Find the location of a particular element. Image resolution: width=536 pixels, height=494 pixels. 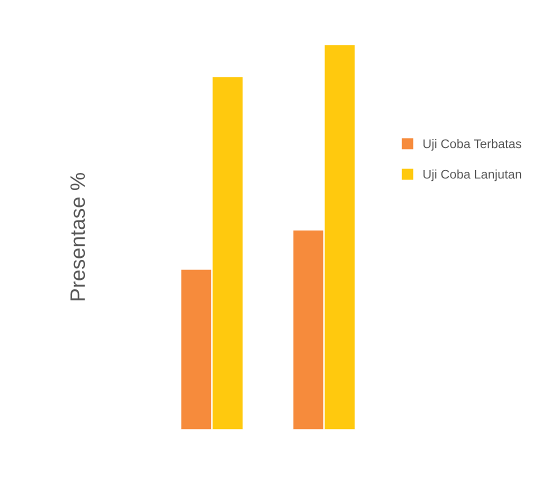

y-axis-title: Presentase % is located at coordinates (78, 236).